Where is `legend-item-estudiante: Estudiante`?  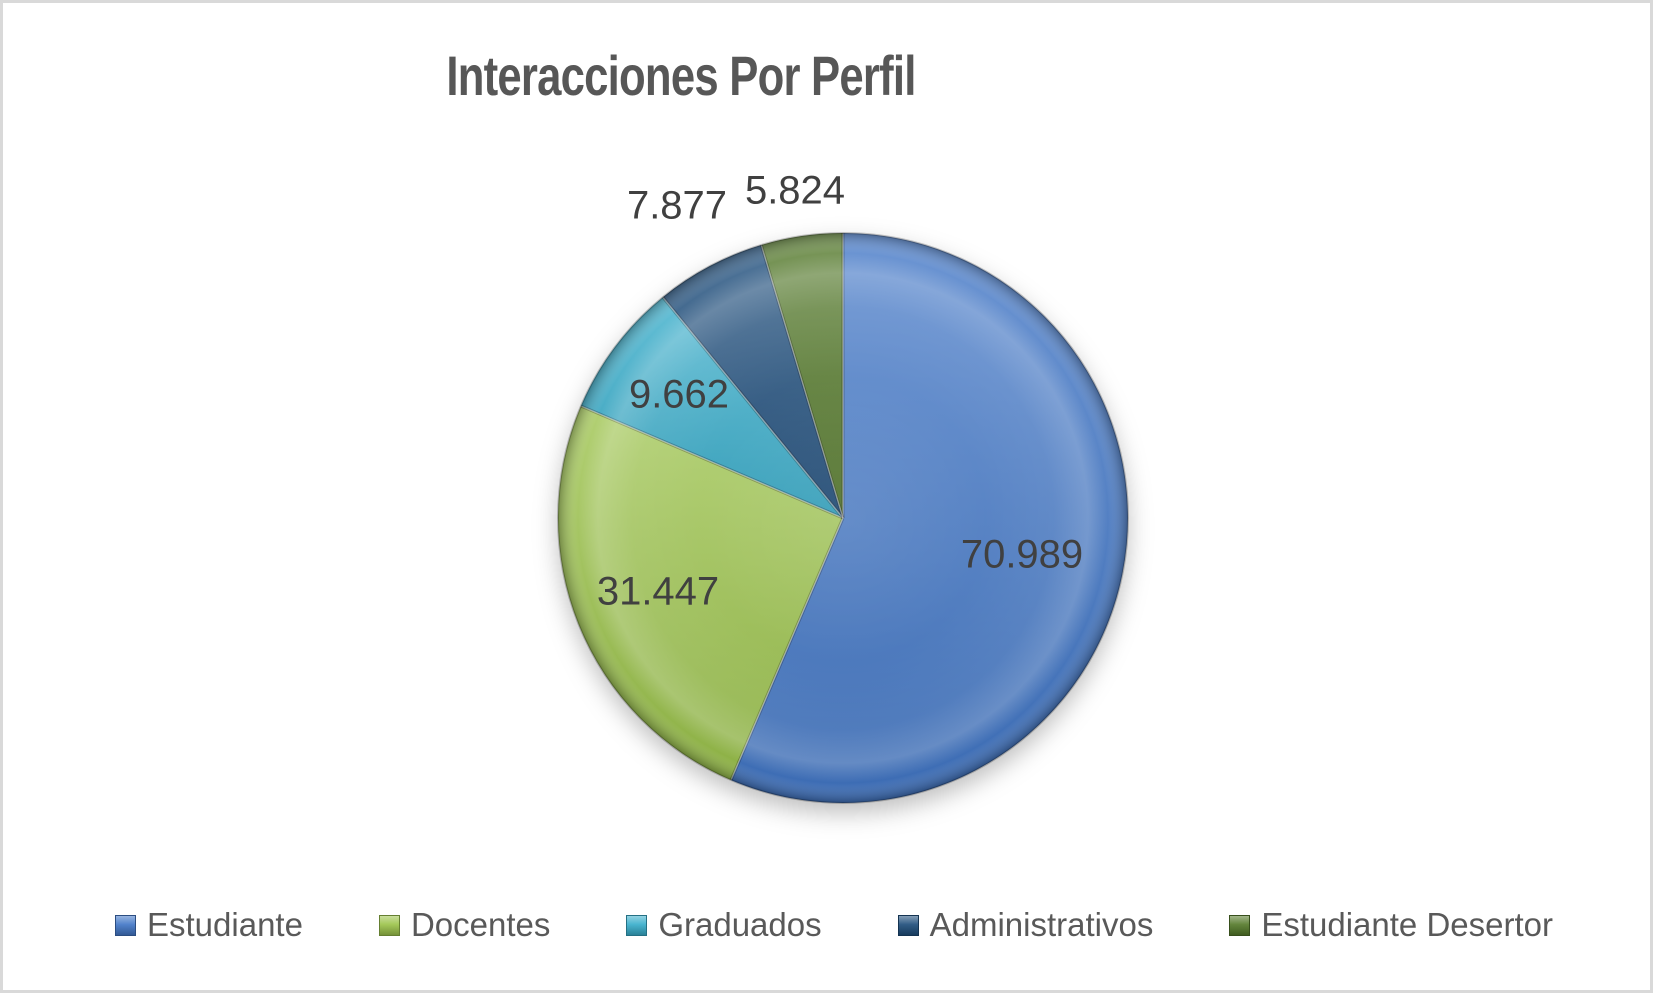
legend-item-estudiante: Estudiante is located at coordinates (209, 925).